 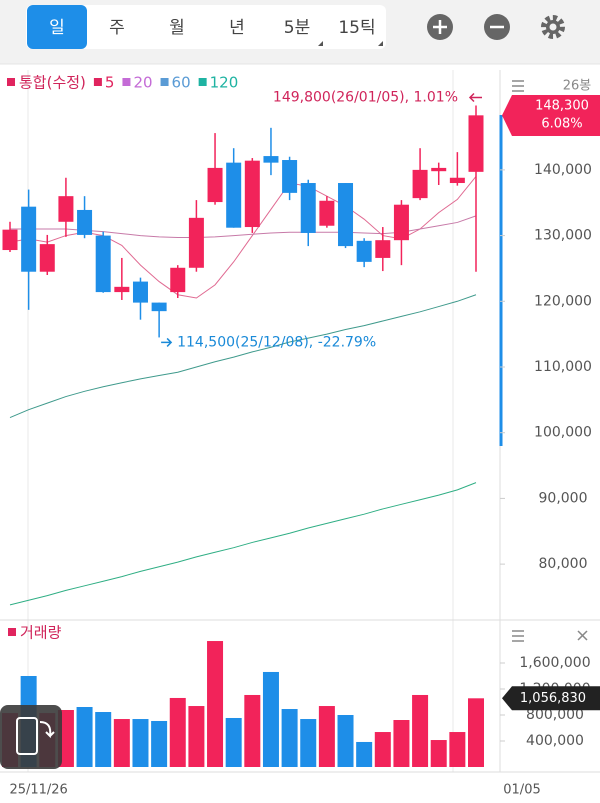 What do you see at coordinates (553, 27) in the screenshot?
I see `settings` at bounding box center [553, 27].